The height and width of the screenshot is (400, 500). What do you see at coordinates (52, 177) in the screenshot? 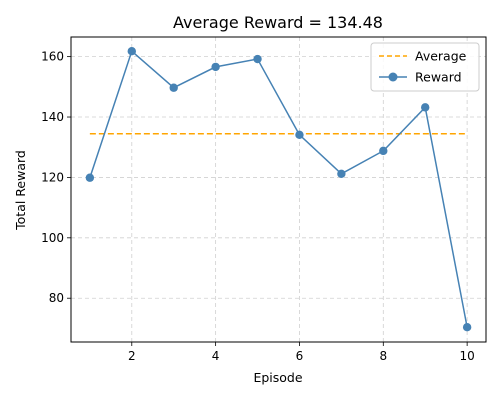
I see `y-tick-label: 120` at bounding box center [52, 177].